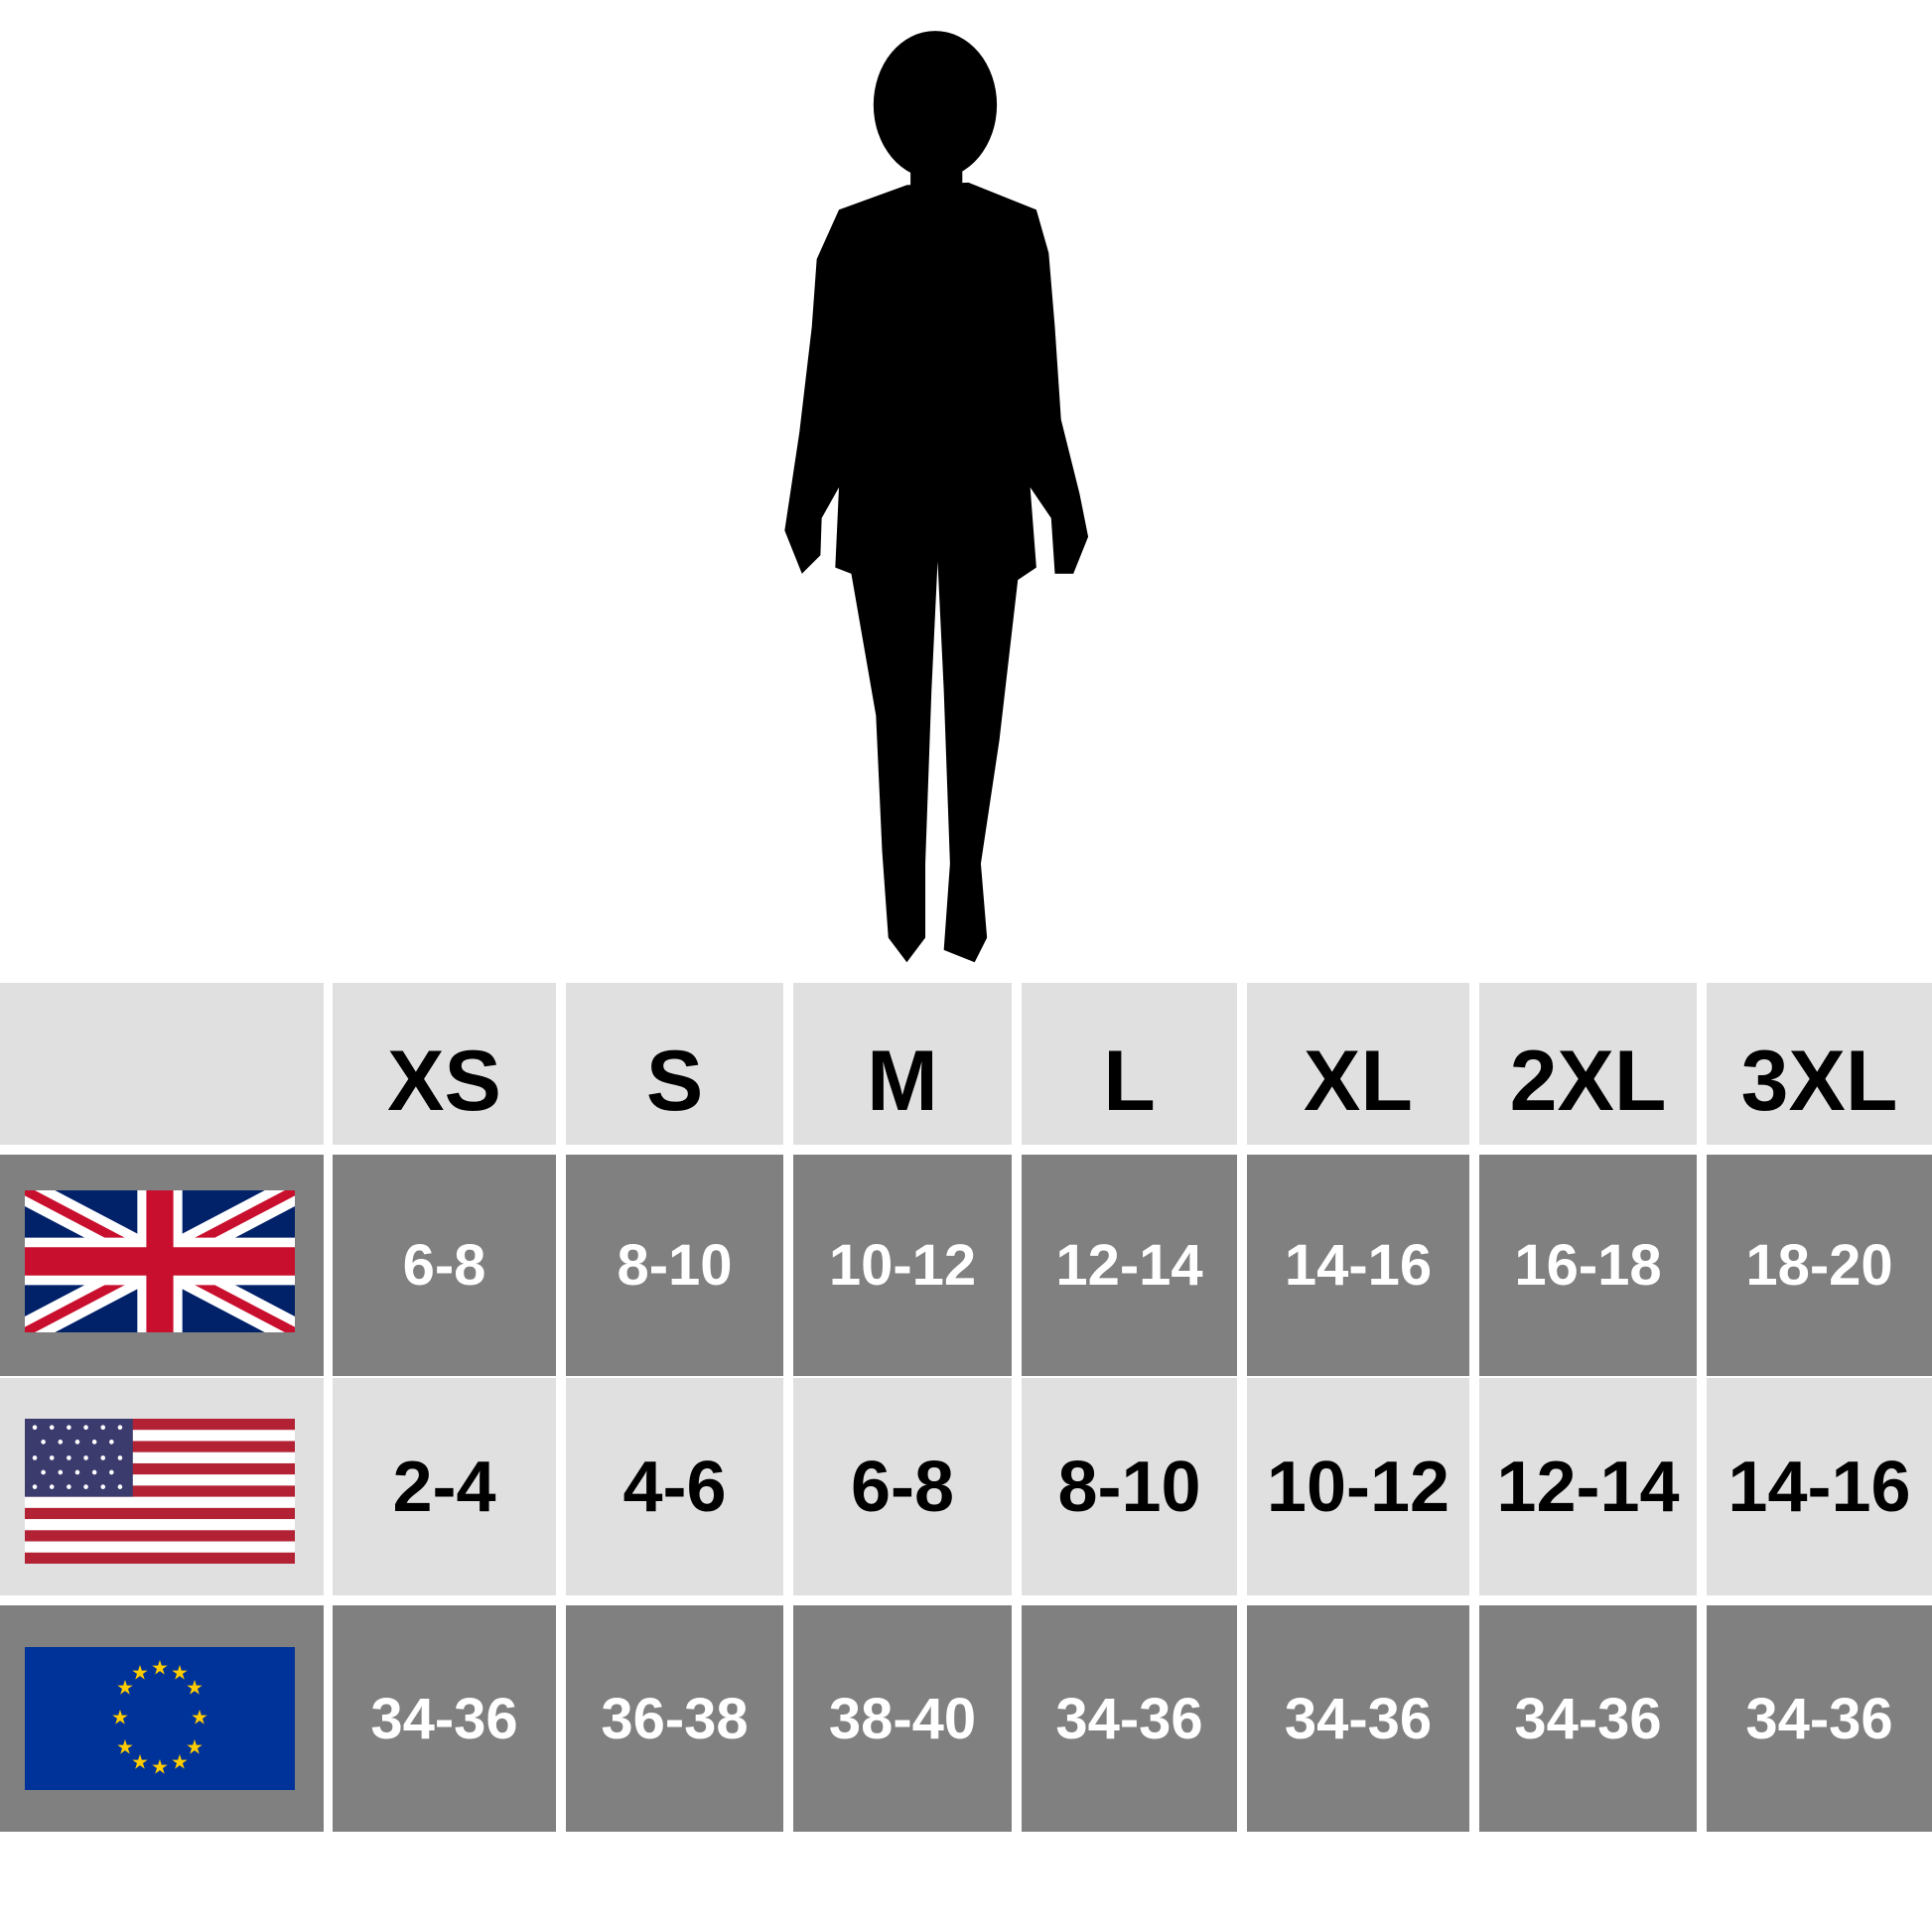 This screenshot has height=1932, width=1932. What do you see at coordinates (675, 1719) in the screenshot?
I see `size-value: 36-38` at bounding box center [675, 1719].